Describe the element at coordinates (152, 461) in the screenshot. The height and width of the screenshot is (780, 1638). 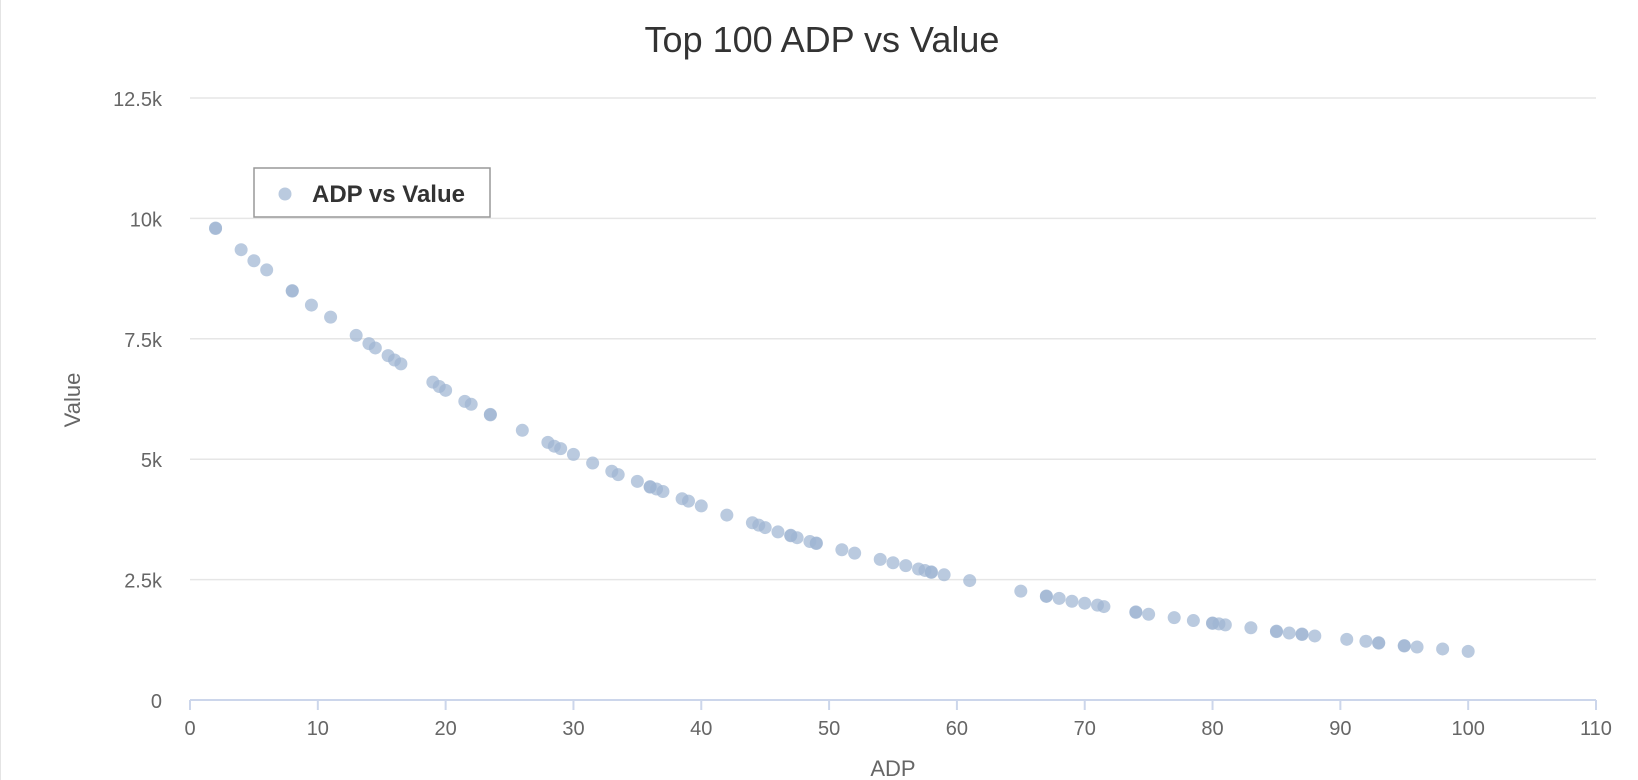
I see `y-tick-label: 5k` at that location.